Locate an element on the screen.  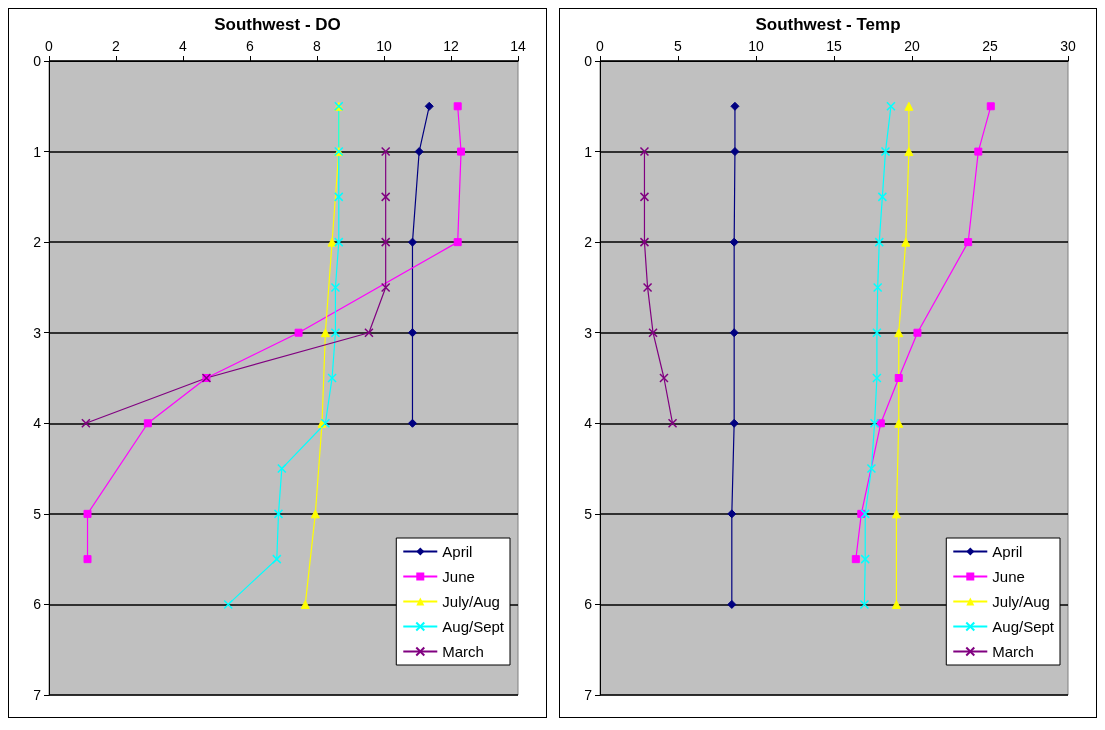
x-tick-label: 5 is located at coordinates (678, 46).